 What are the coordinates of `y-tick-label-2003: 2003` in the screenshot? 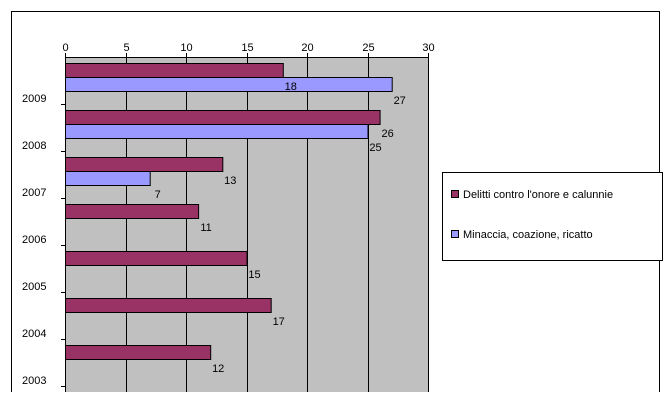 It's located at (34, 381).